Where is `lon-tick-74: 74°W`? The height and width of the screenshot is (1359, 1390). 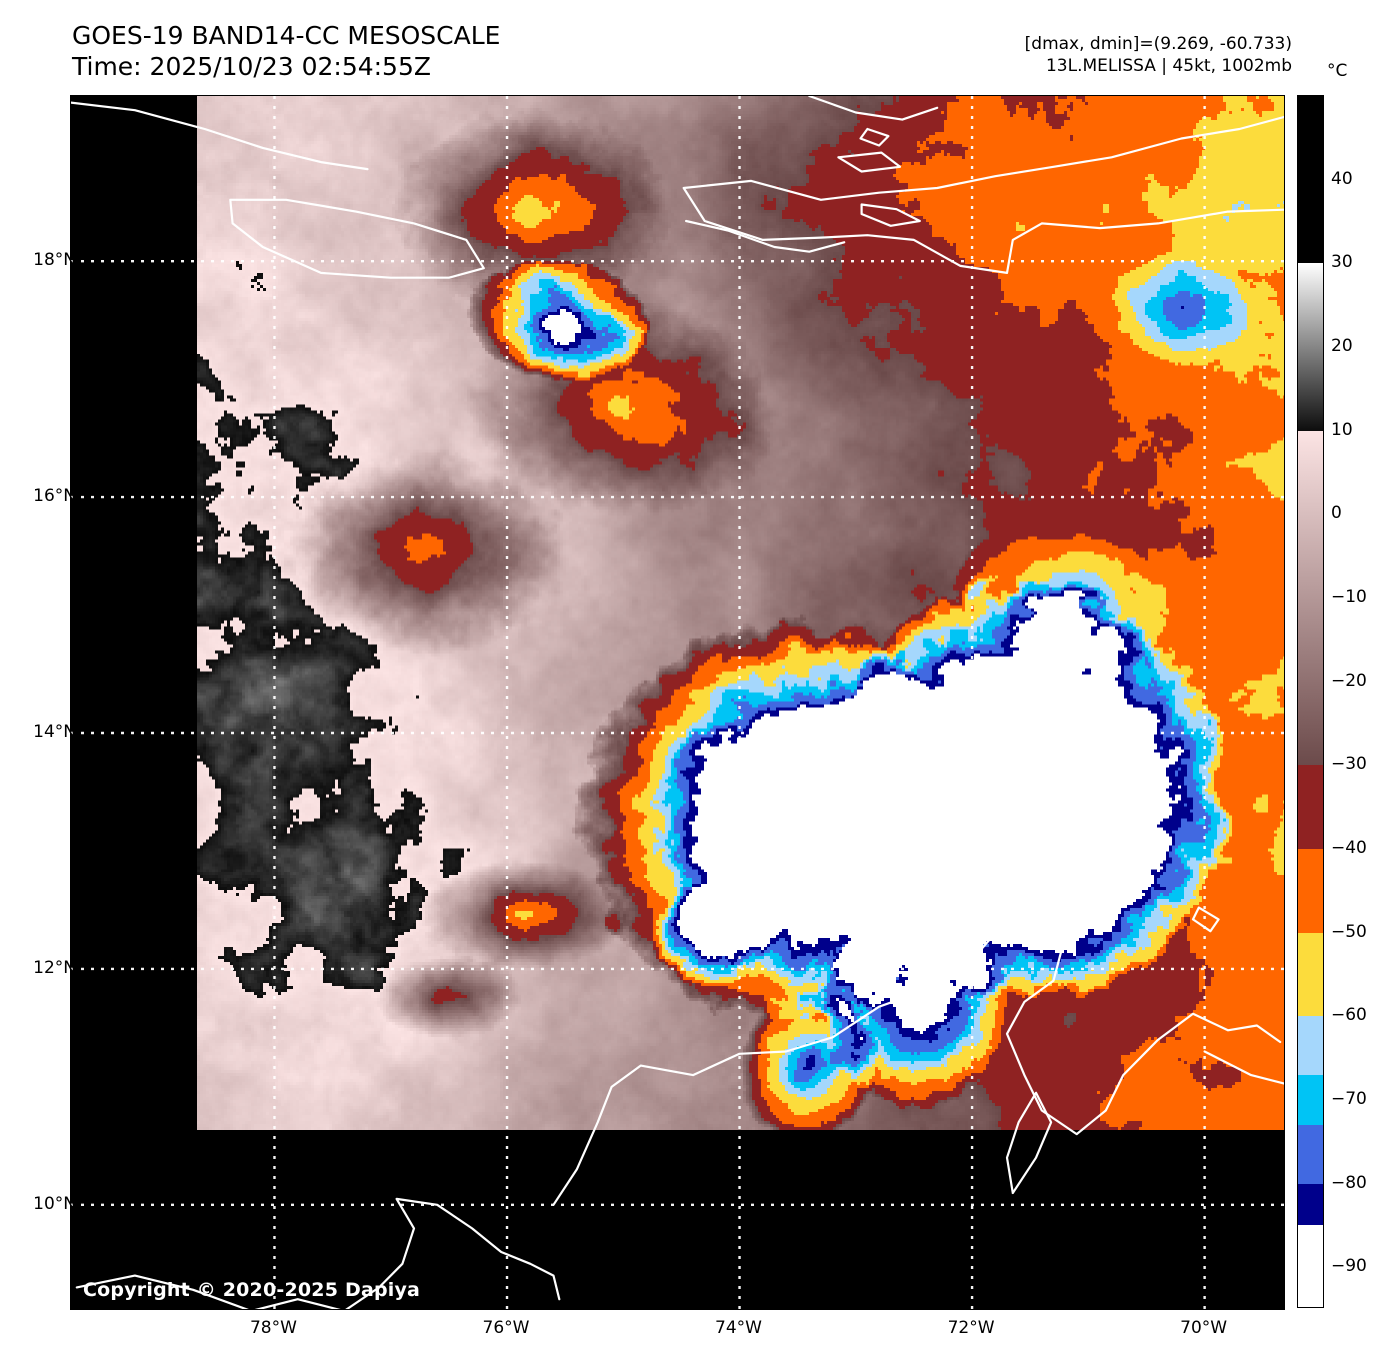 lon-tick-74: 74°W is located at coordinates (739, 1328).